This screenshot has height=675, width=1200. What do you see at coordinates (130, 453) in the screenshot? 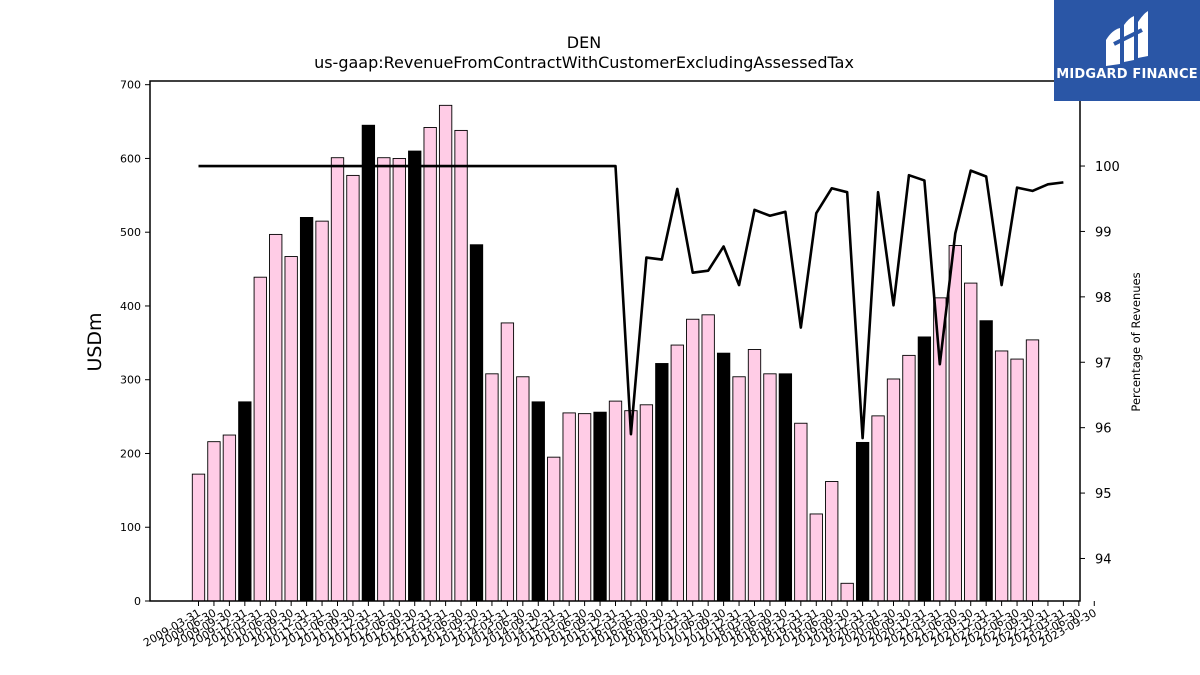
I see `y-tick-label: 200` at bounding box center [130, 453].